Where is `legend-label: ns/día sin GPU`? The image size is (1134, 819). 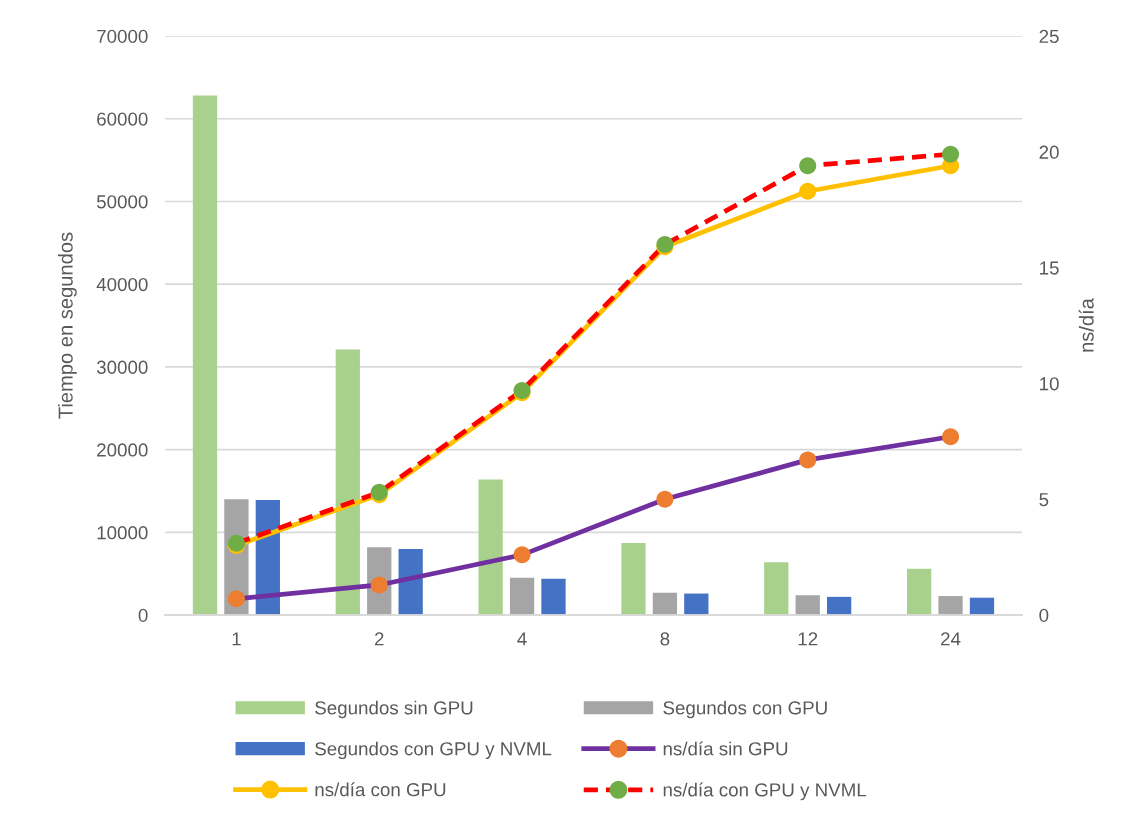 legend-label: ns/día sin GPU is located at coordinates (725, 748).